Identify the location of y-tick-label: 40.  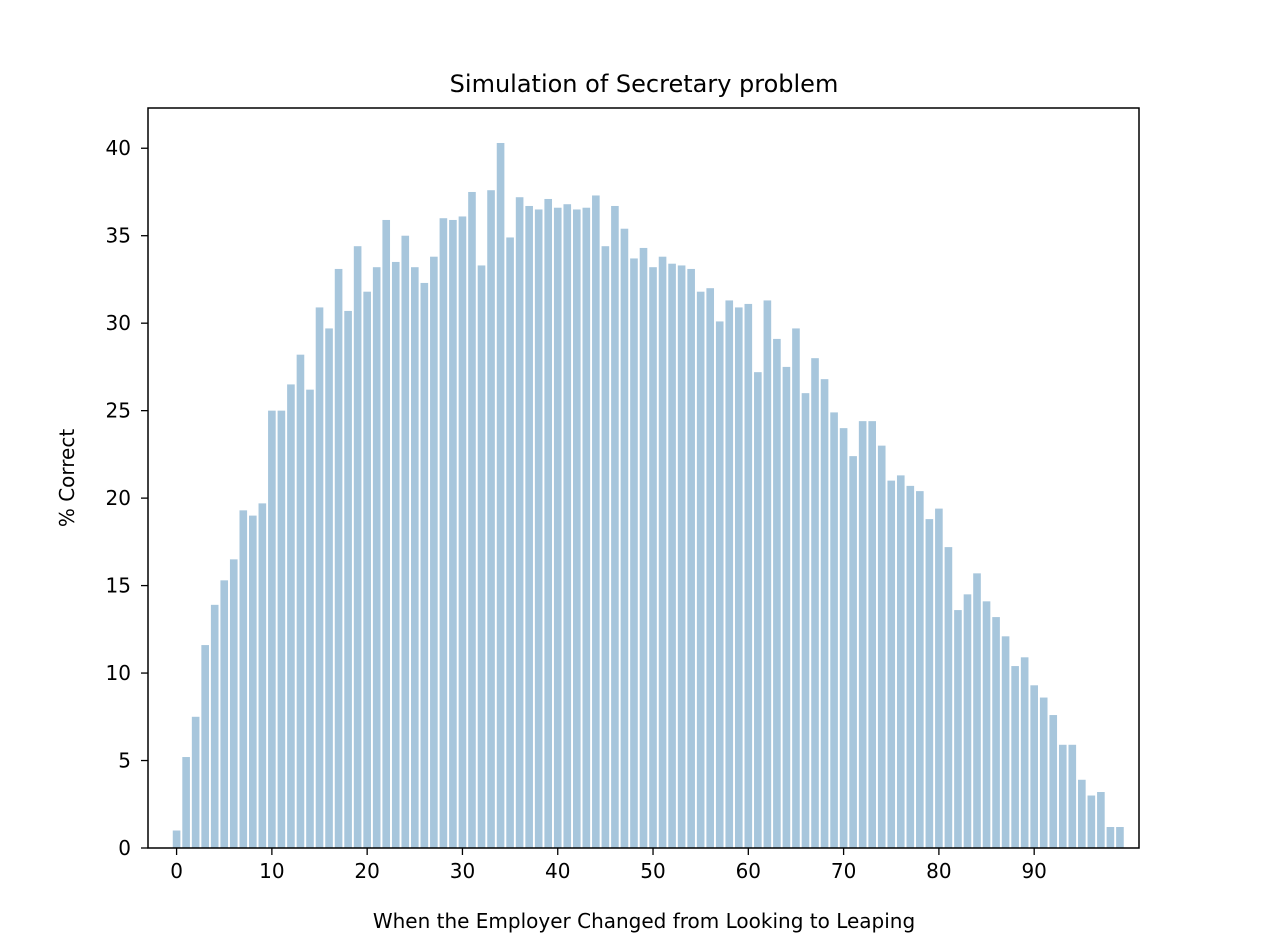
(118, 148).